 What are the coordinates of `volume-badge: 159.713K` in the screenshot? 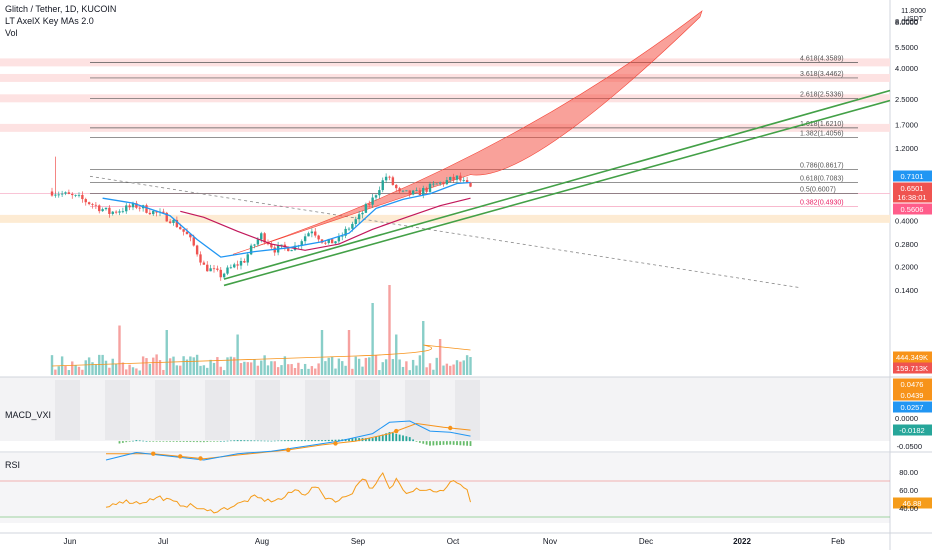 It's located at (912, 368).